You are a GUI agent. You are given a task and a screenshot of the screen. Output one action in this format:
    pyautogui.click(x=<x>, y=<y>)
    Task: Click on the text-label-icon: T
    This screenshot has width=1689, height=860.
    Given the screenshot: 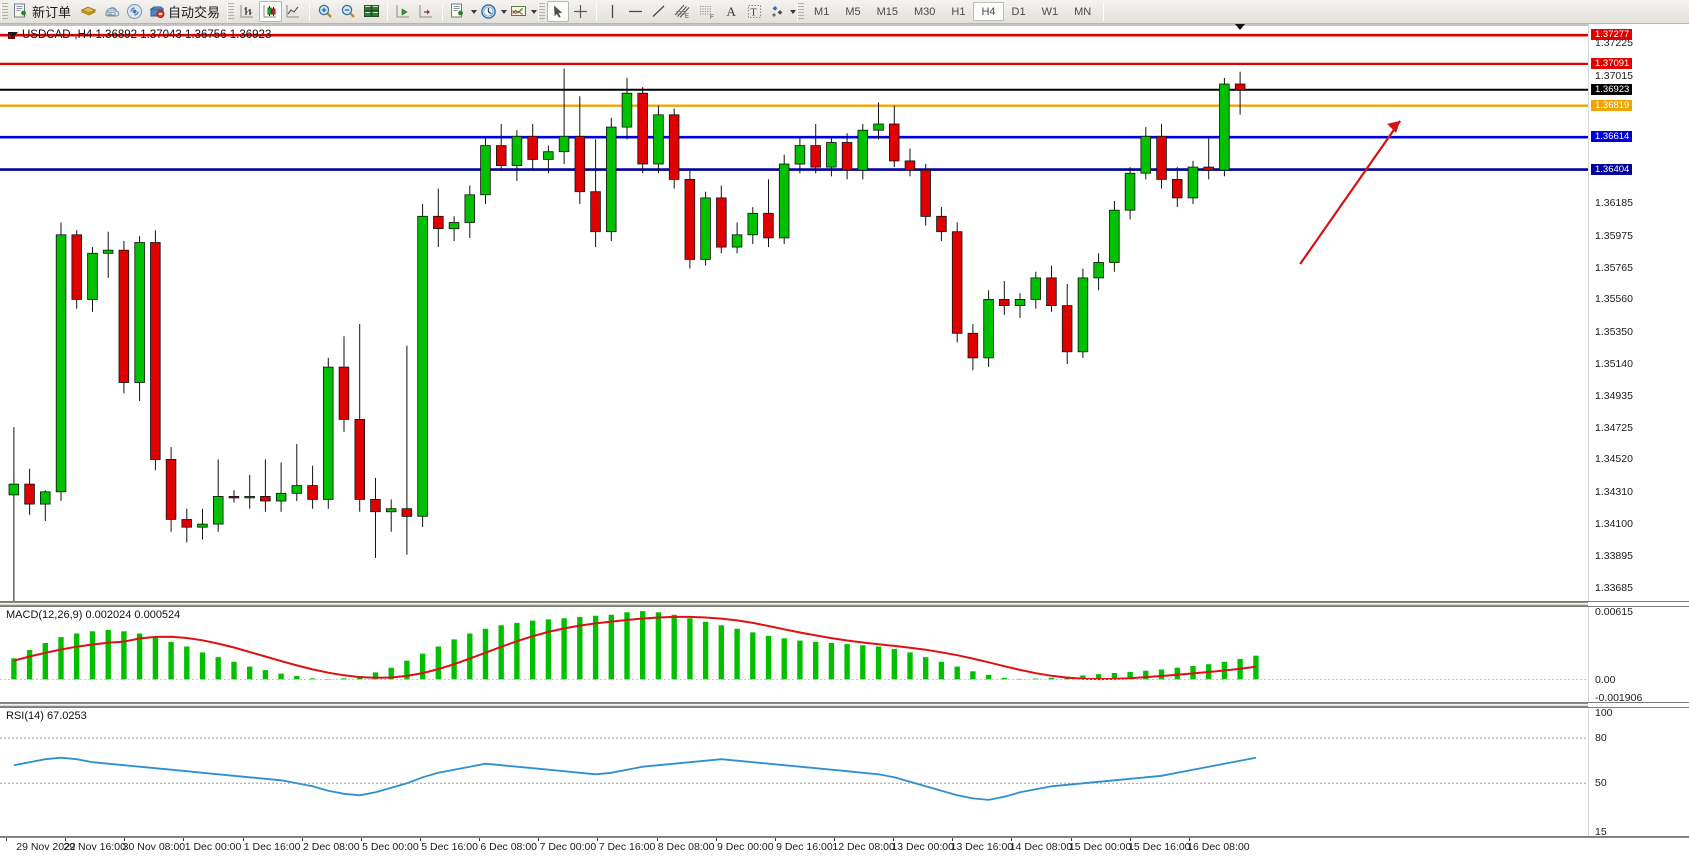 What is the action you would take?
    pyautogui.click(x=754, y=11)
    